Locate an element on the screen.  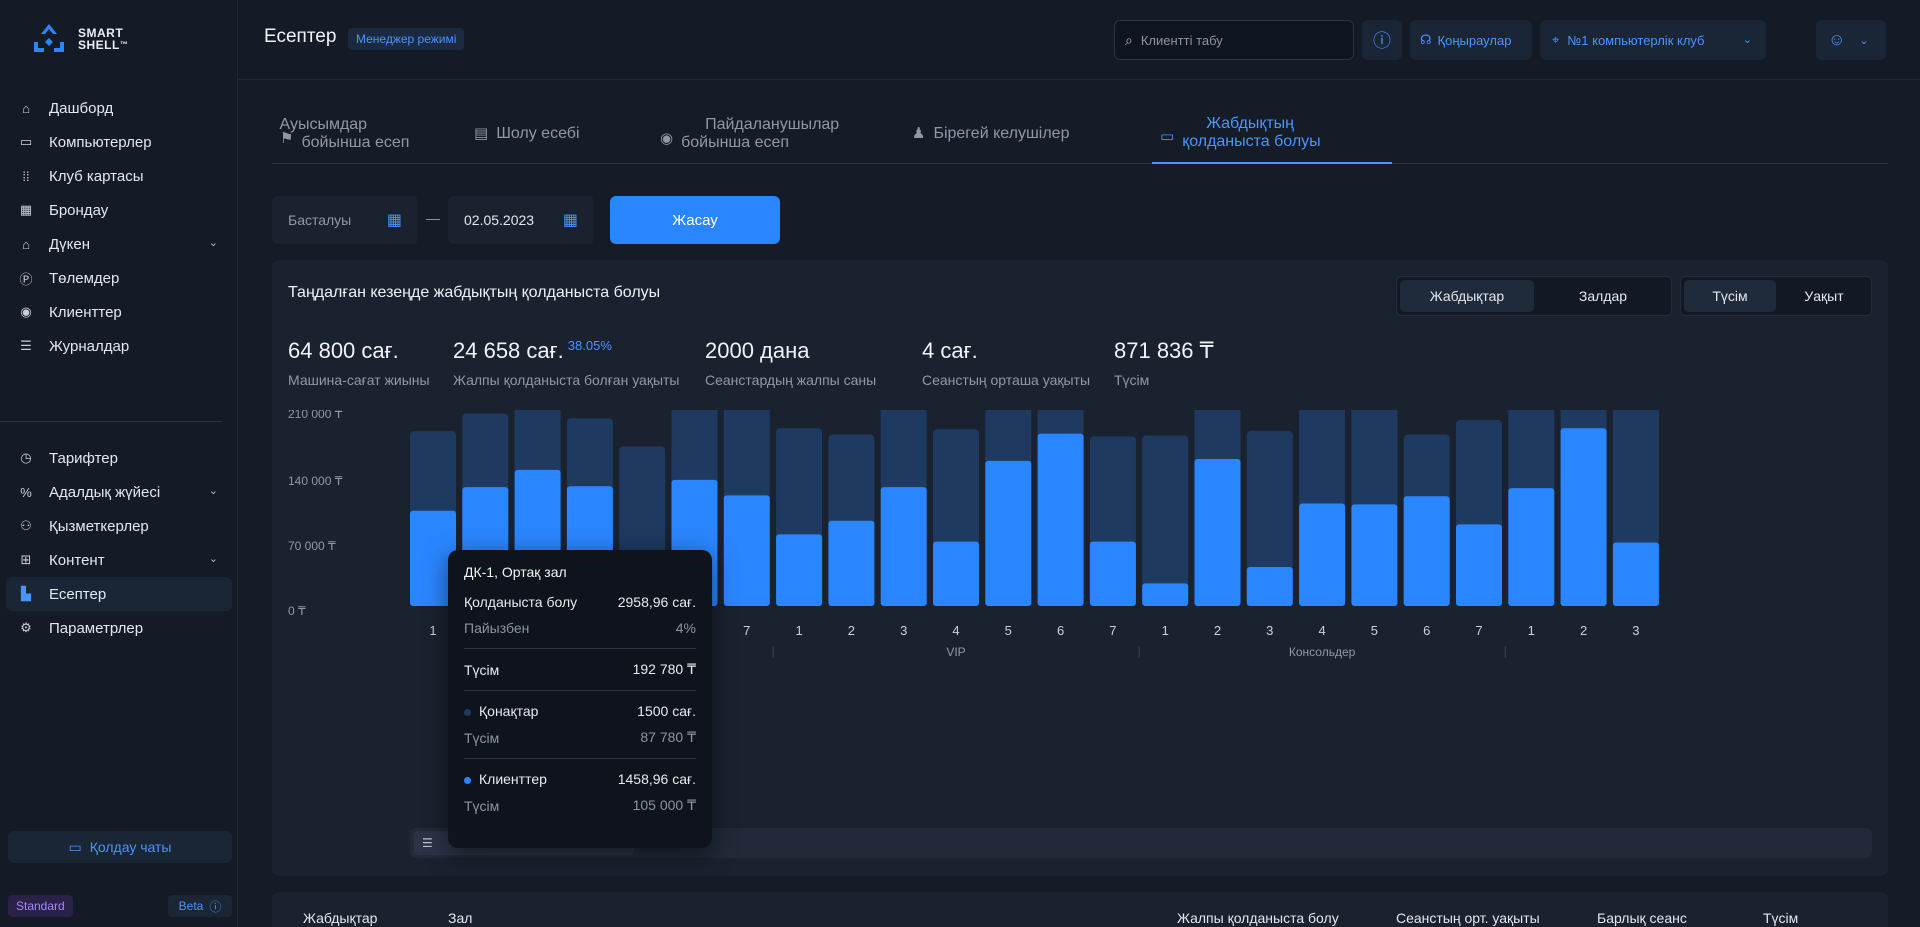
group-toggle: Жабдықтар Залдар is located at coordinates (1534, 296).